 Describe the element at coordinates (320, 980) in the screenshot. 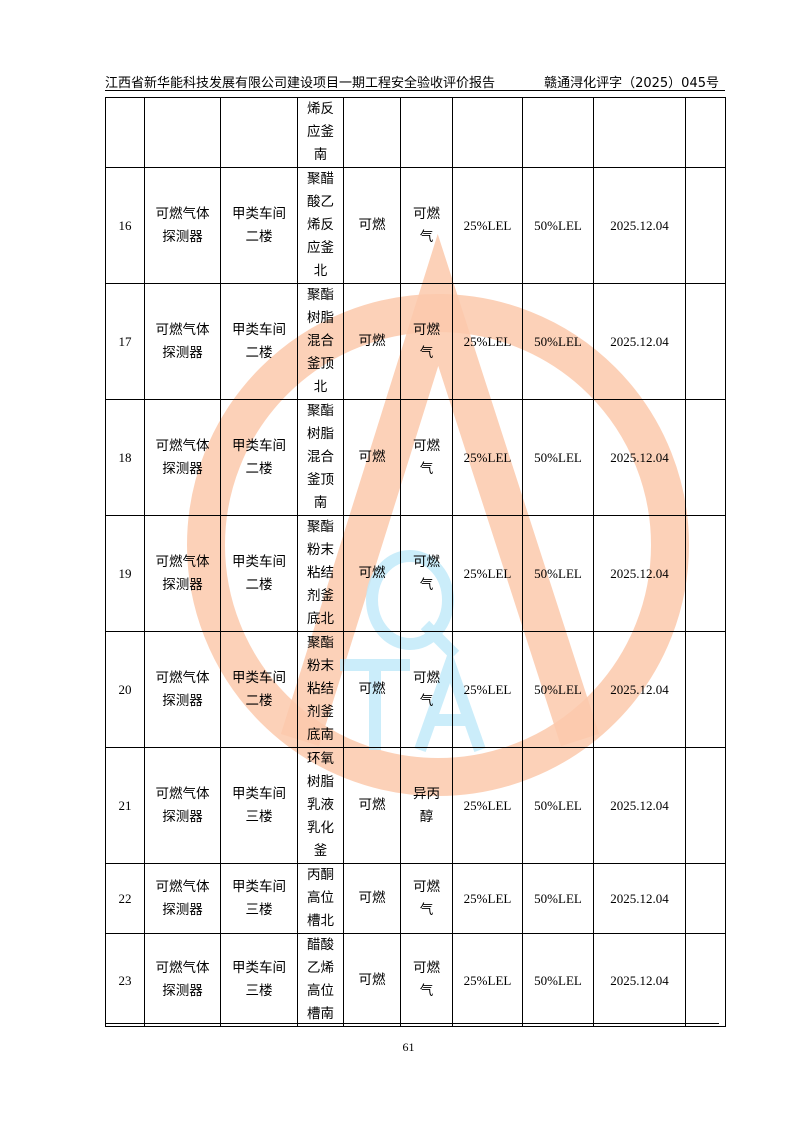

I see `cell-position: 醋酸 乙烯 高位 槽南` at that location.